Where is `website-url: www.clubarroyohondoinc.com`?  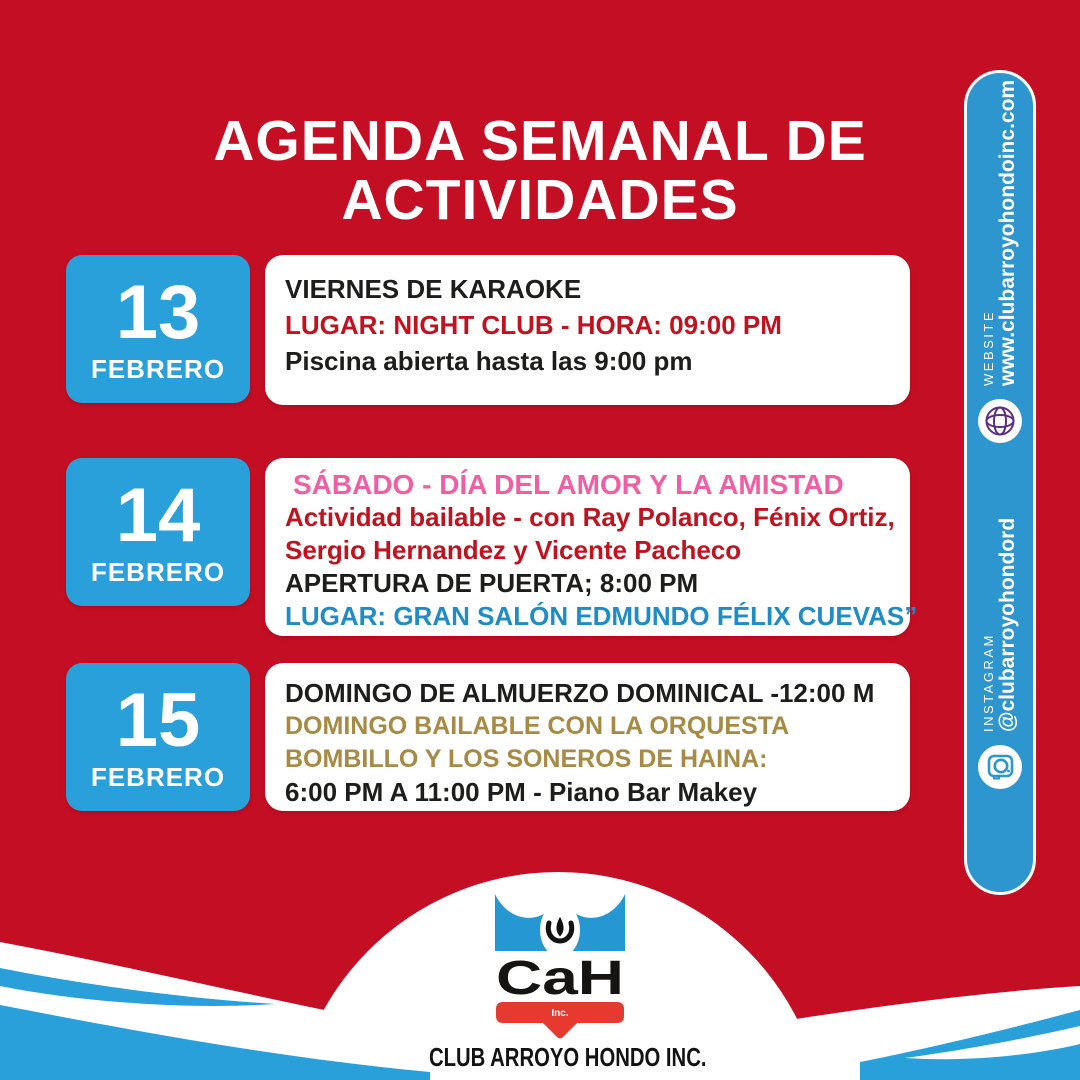
website-url: www.clubarroyohondoinc.com is located at coordinates (1007, 232).